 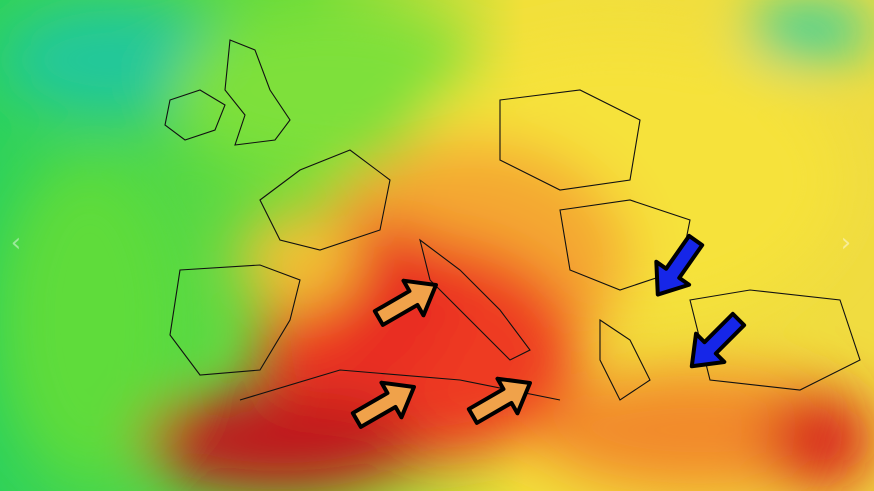 I want to click on carousel-prev-button: ‹, so click(x=16, y=243).